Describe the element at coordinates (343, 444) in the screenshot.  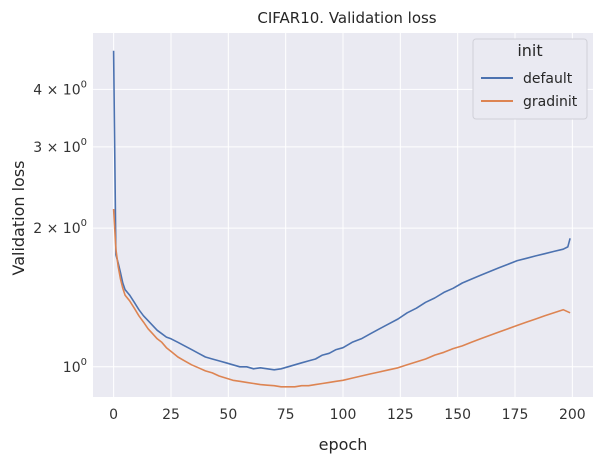
I see `x-axis-label: epoch` at that location.